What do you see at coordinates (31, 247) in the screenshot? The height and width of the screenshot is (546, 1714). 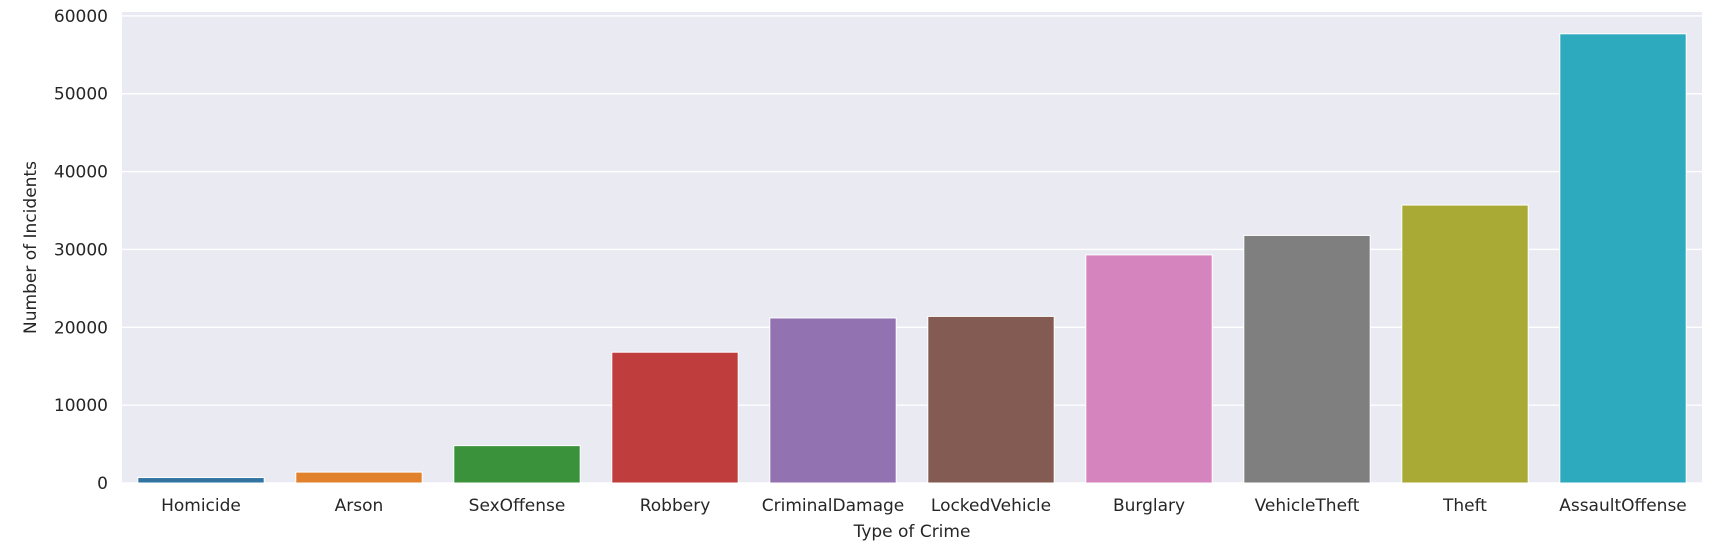 I see `y-axis-label: Number of Incidents` at bounding box center [31, 247].